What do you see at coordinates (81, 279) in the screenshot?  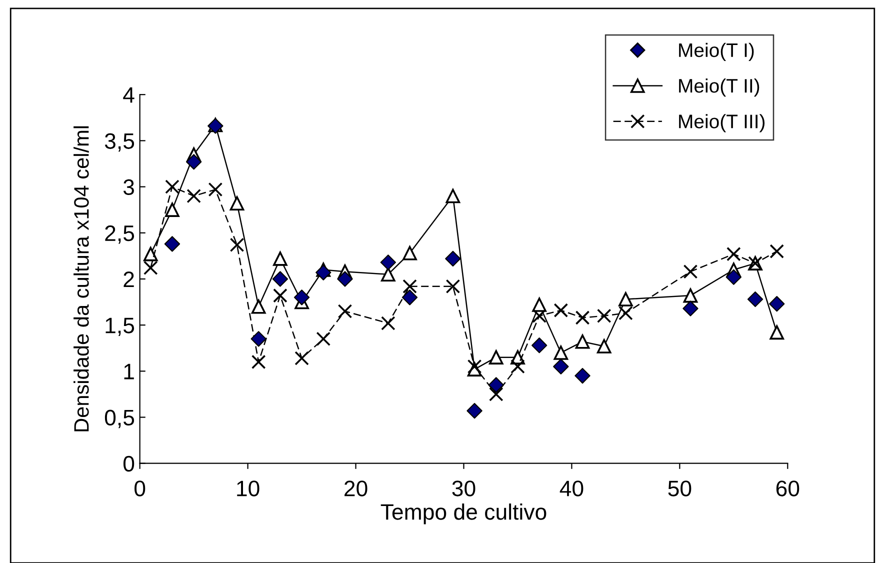 I see `y-axis-title: Densidade da cultura x104 cel/ml` at bounding box center [81, 279].